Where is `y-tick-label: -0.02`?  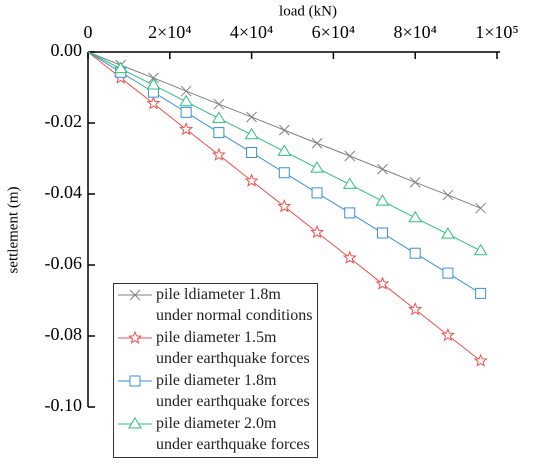
y-tick-label: -0.02 is located at coordinates (64, 121).